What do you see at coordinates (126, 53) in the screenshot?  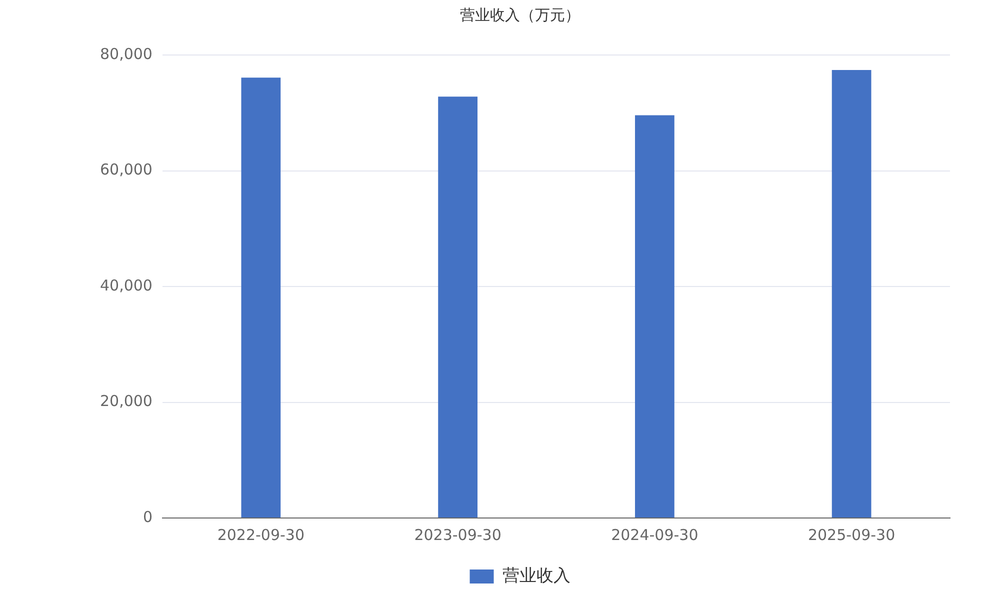 I see `y-tick-label: 80,000` at bounding box center [126, 53].